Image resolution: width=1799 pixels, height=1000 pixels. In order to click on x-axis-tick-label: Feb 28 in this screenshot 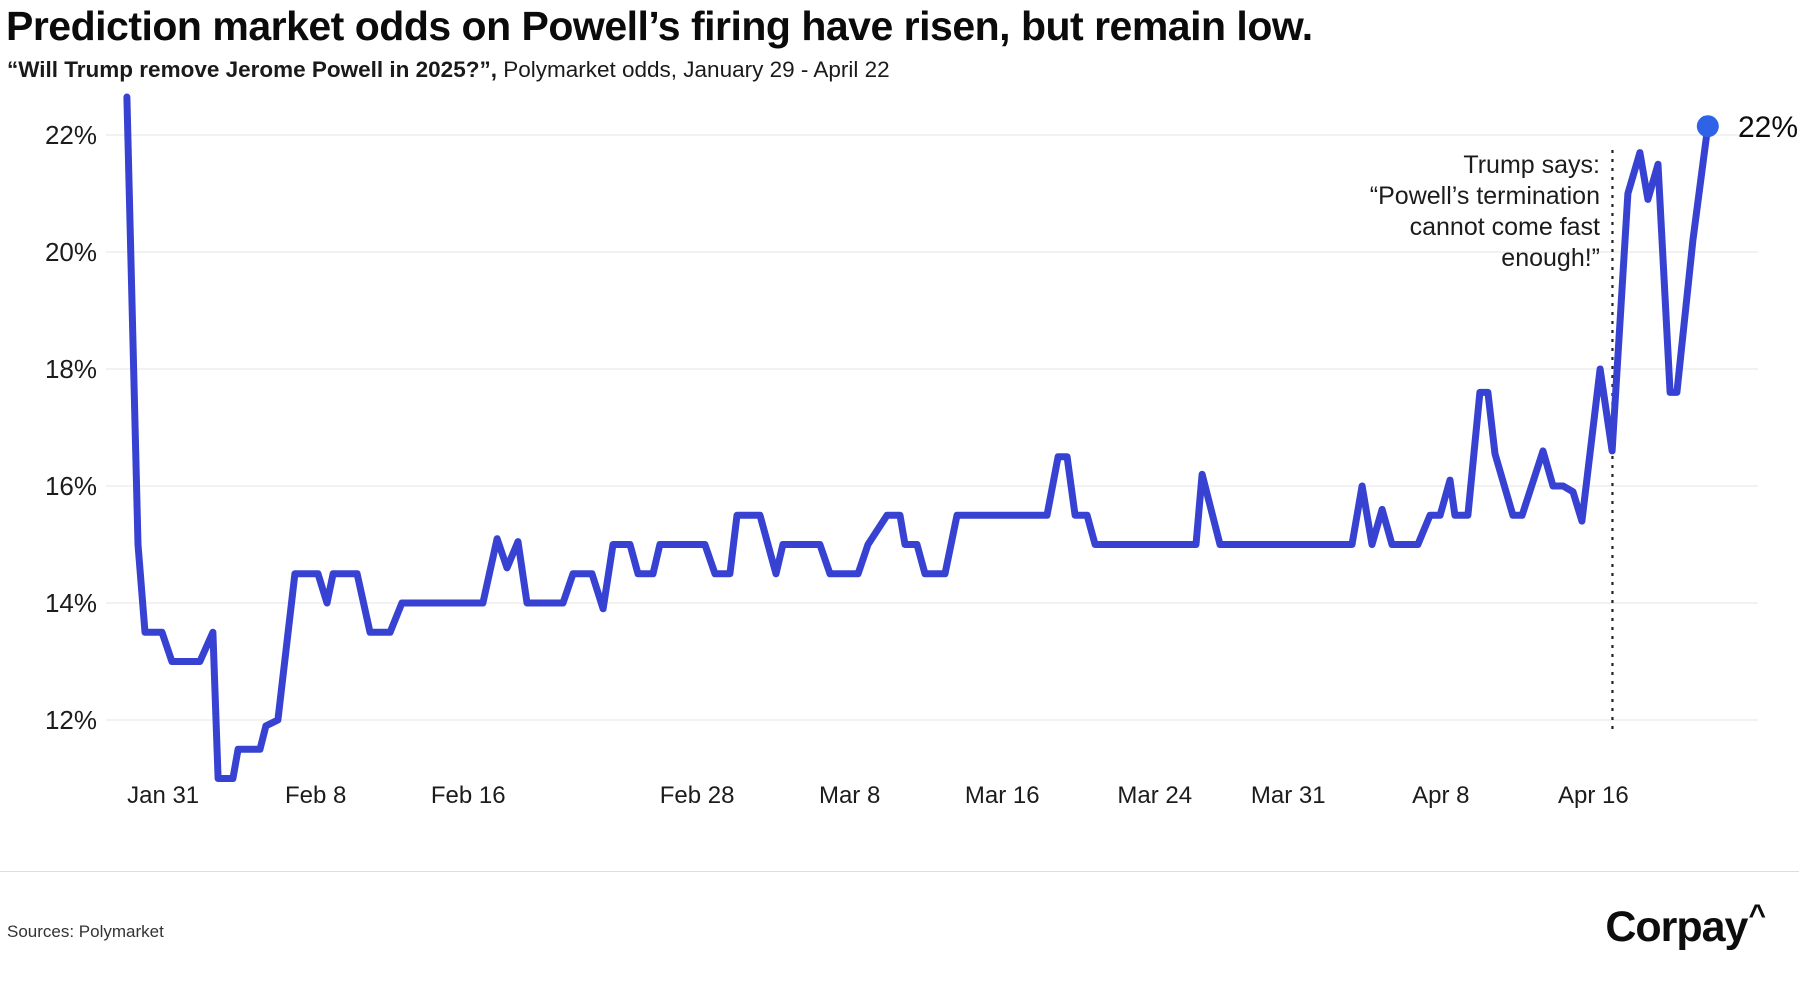, I will do `click(697, 795)`.